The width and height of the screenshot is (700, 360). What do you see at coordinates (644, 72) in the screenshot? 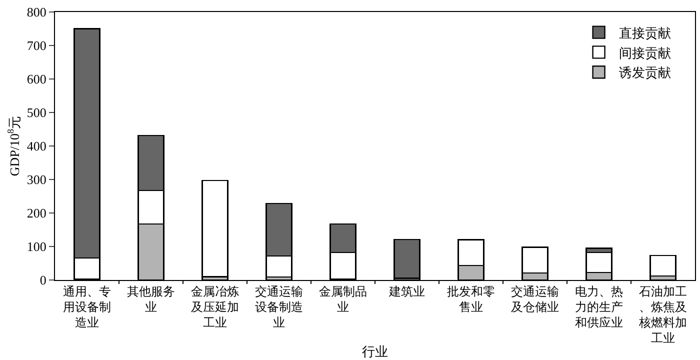
I see `legend-label: 诱发贡献` at bounding box center [644, 72].